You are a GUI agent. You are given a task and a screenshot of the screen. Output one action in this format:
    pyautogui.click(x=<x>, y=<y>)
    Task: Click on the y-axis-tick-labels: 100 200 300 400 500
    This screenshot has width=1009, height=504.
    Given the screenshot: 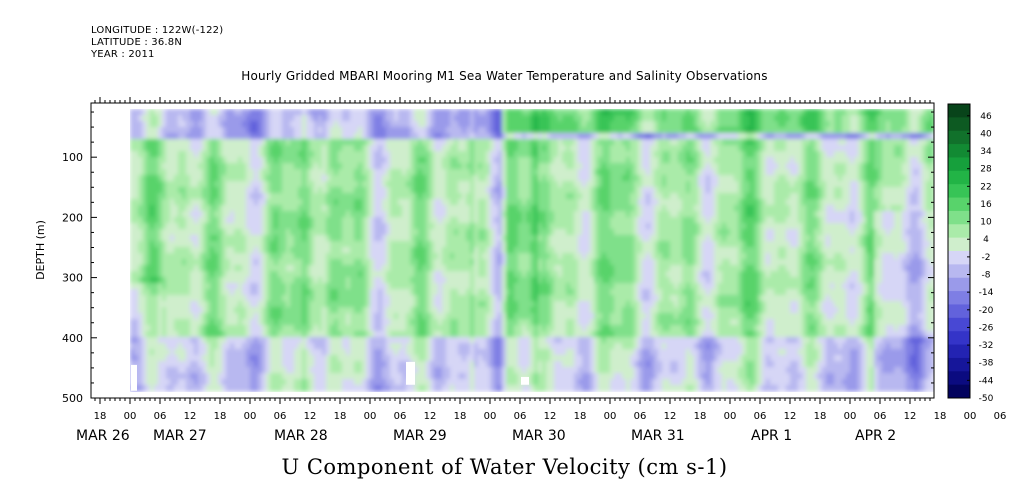 What is the action you would take?
    pyautogui.click(x=72, y=278)
    